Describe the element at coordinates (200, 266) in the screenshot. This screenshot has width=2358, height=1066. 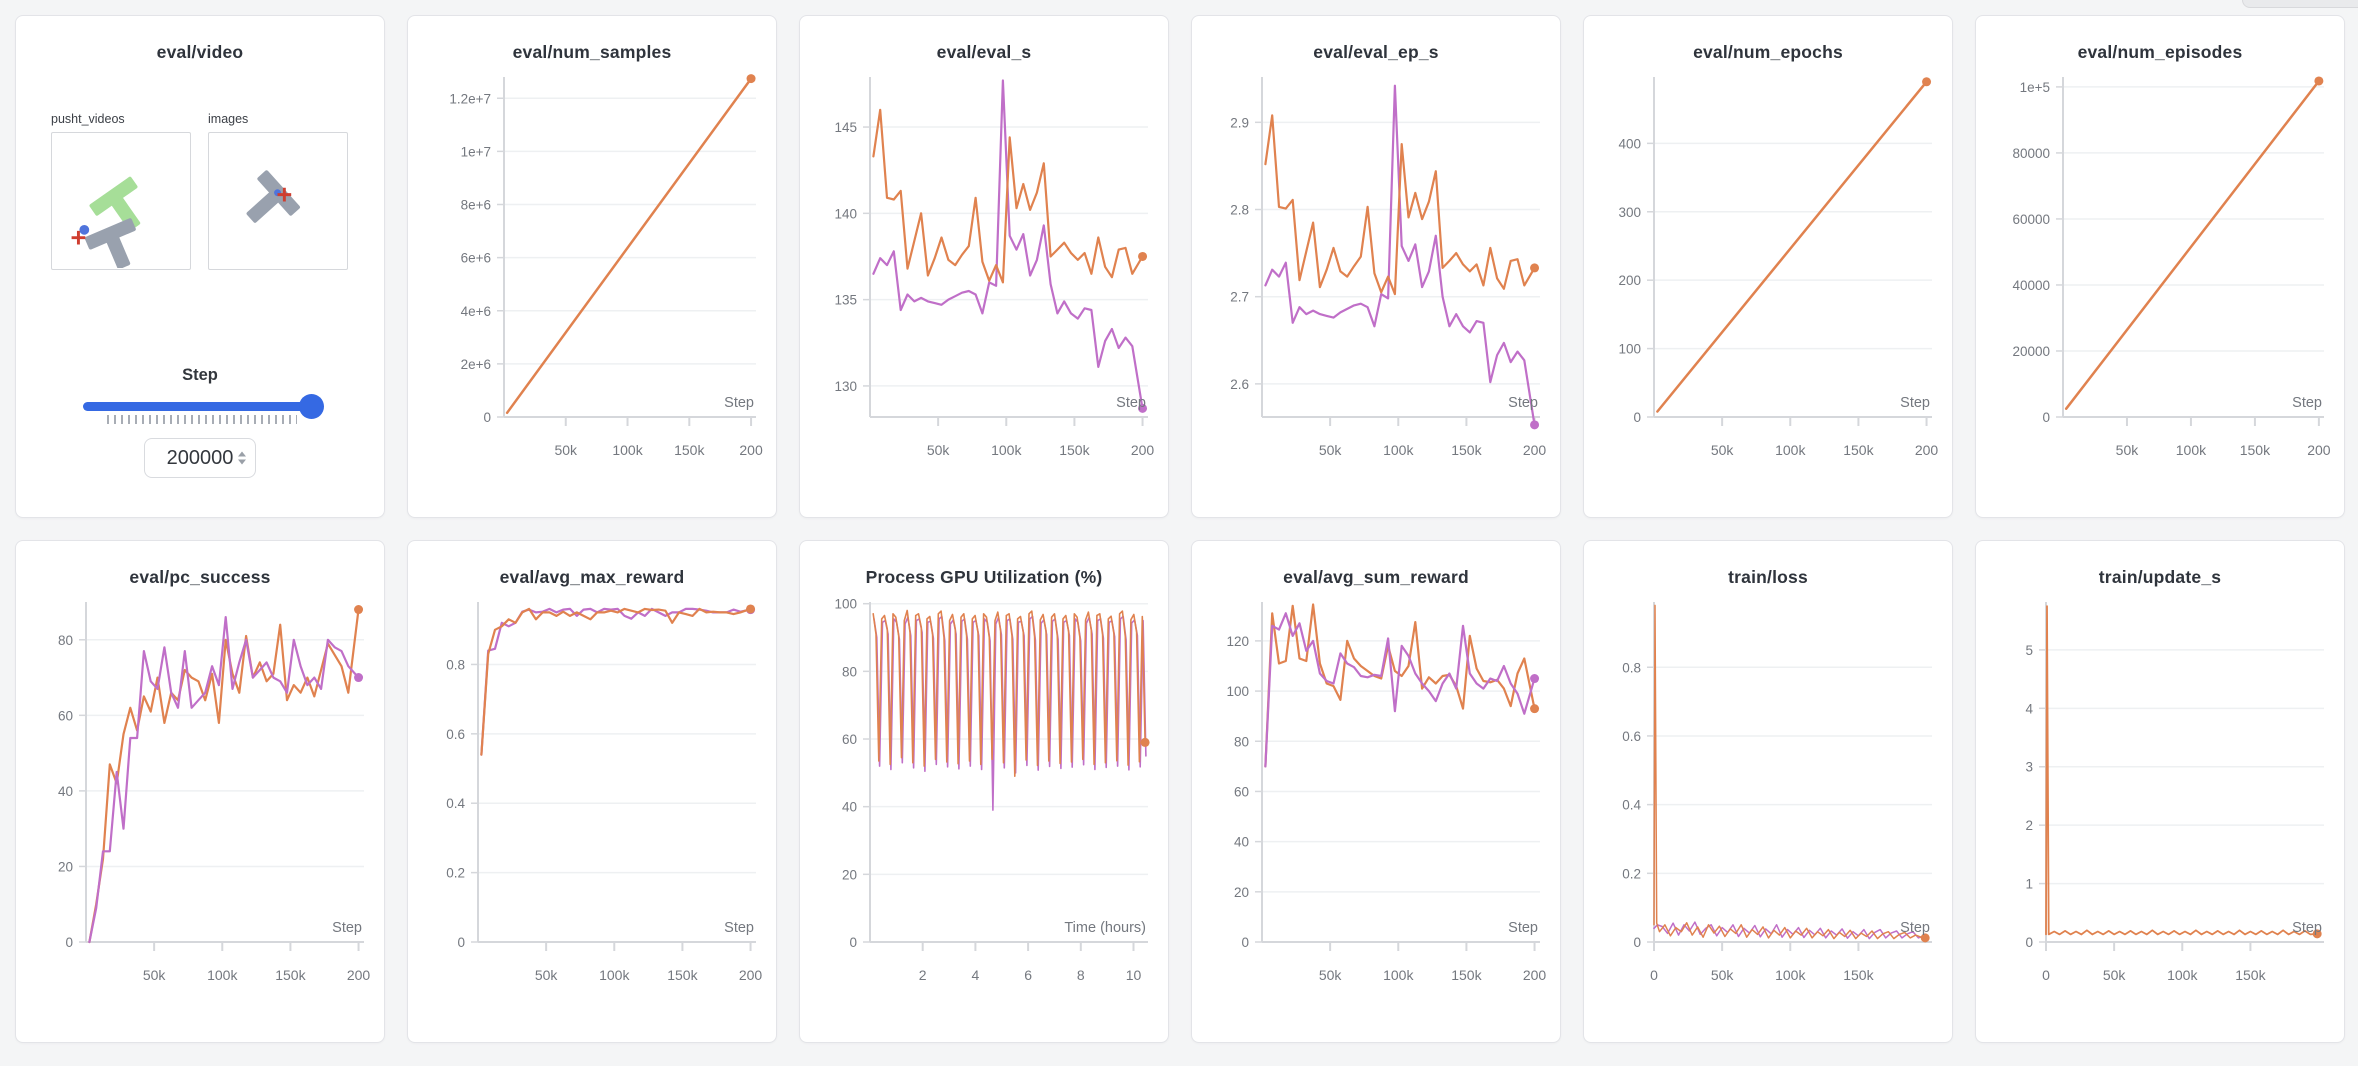
I see `panel-eval-video: eval/video pusht_videos images` at that location.